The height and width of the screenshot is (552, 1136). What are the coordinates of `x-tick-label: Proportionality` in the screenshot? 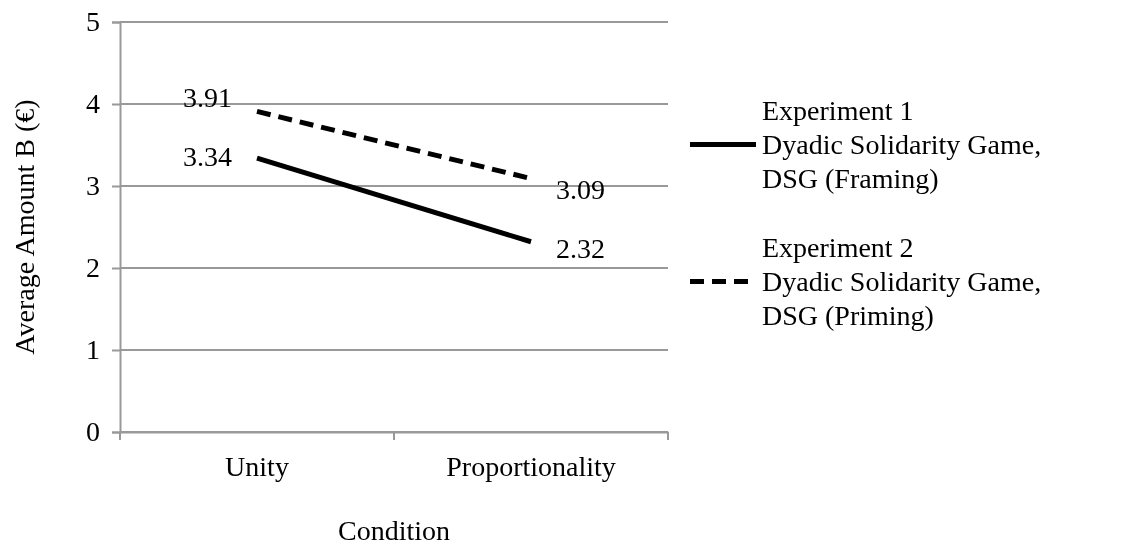 It's located at (531, 466).